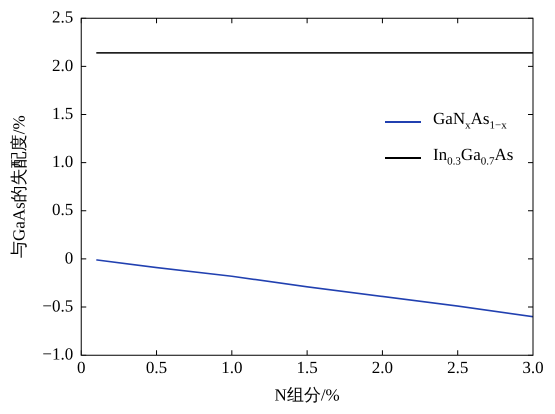  What do you see at coordinates (58, 306) in the screenshot?
I see `y-tick-label: −0.5` at bounding box center [58, 306].